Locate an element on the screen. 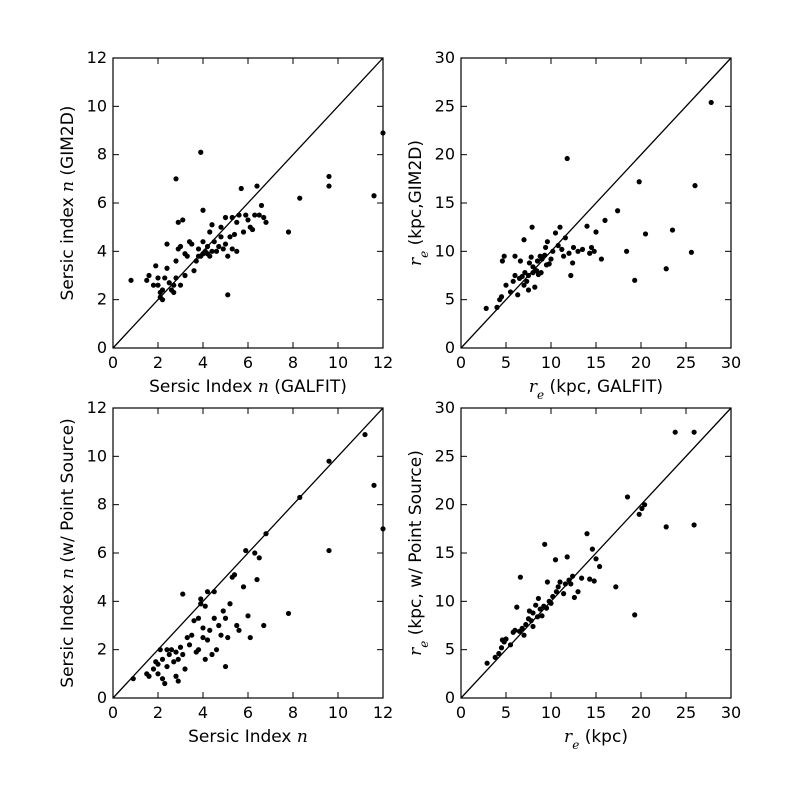 Image resolution: width=800 pixels, height=800 pixels. y-tick-label: 6 is located at coordinates (102, 202).